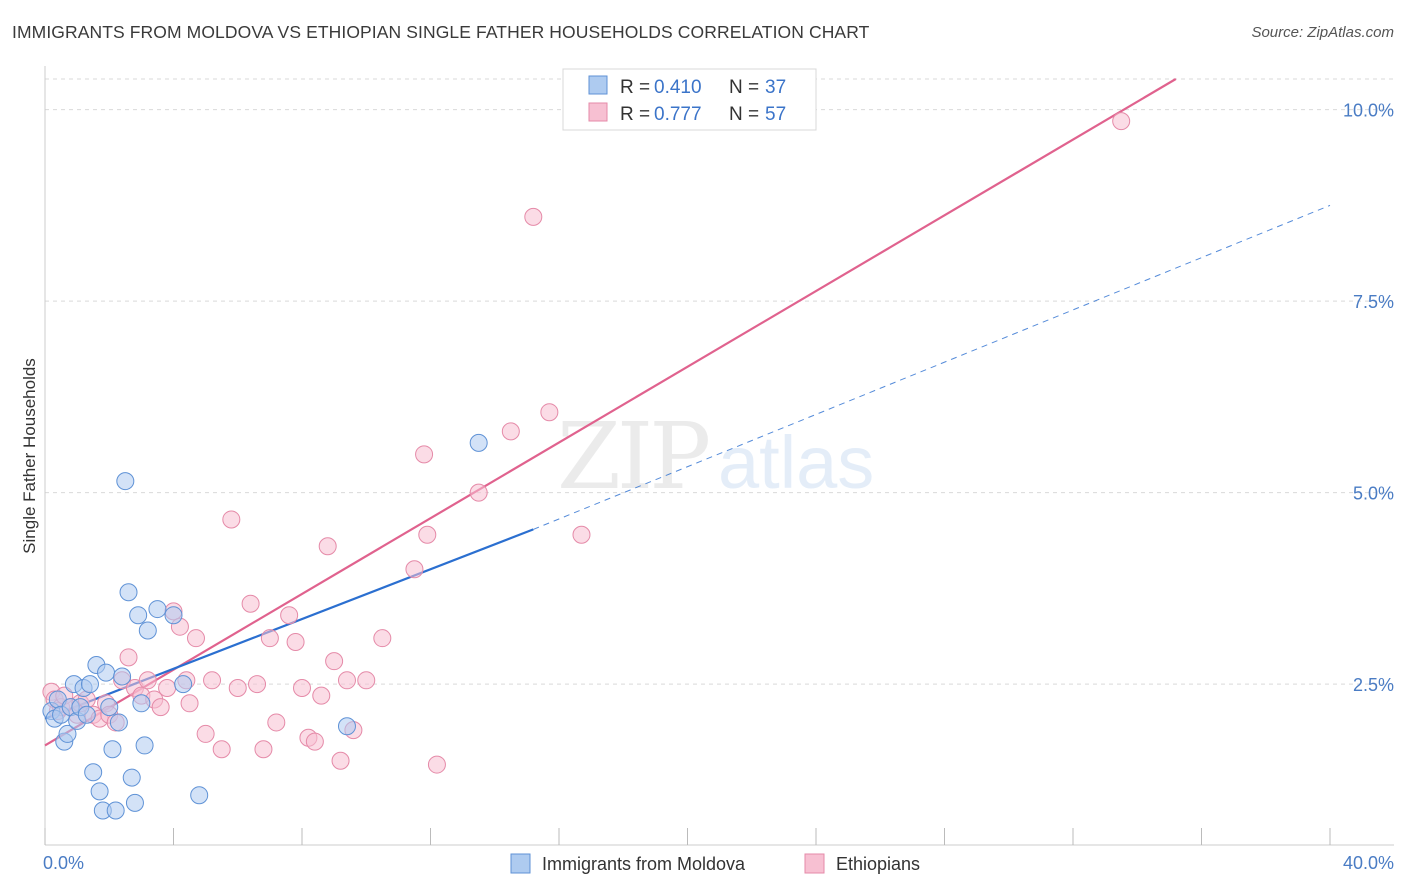 The width and height of the screenshot is (1406, 892). What do you see at coordinates (775, 87) in the screenshot?
I see `legend-n-value-moldova: 37` at bounding box center [775, 87].